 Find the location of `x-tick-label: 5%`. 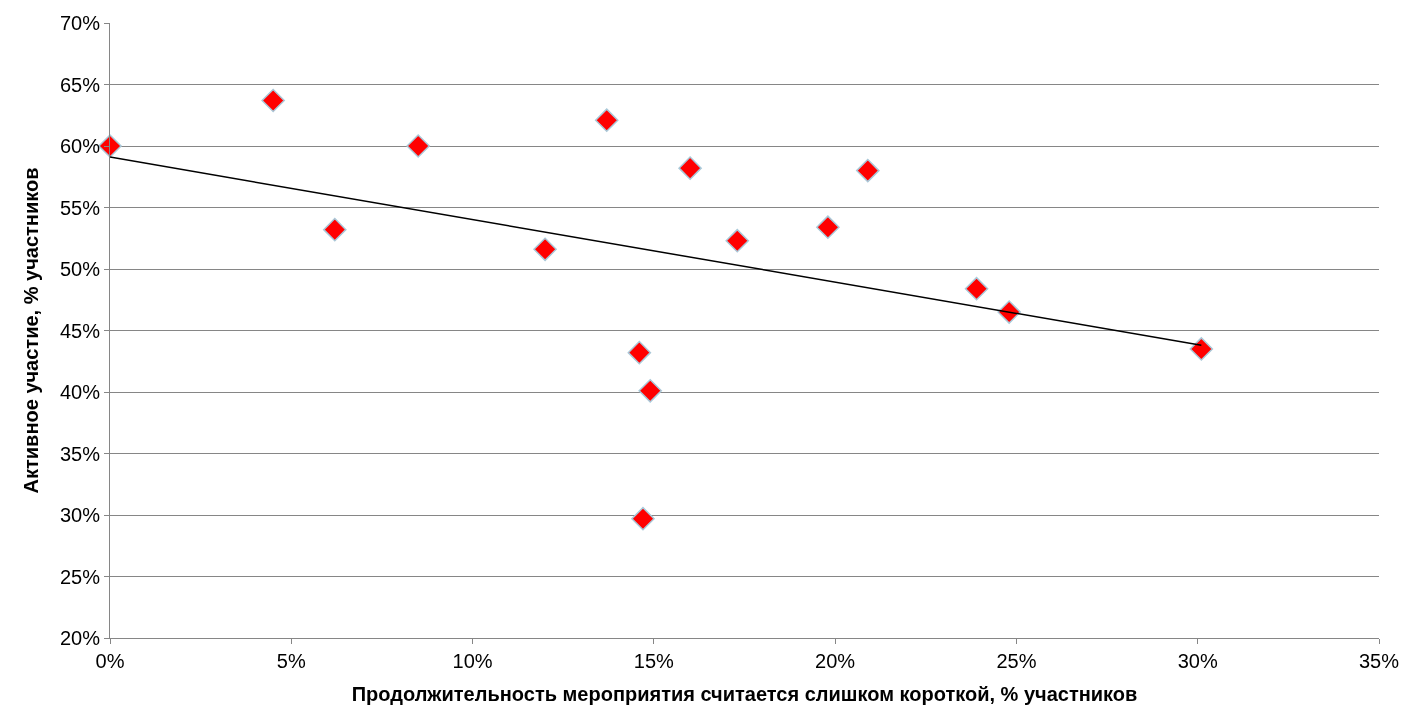

x-tick-label: 5% is located at coordinates (291, 661).